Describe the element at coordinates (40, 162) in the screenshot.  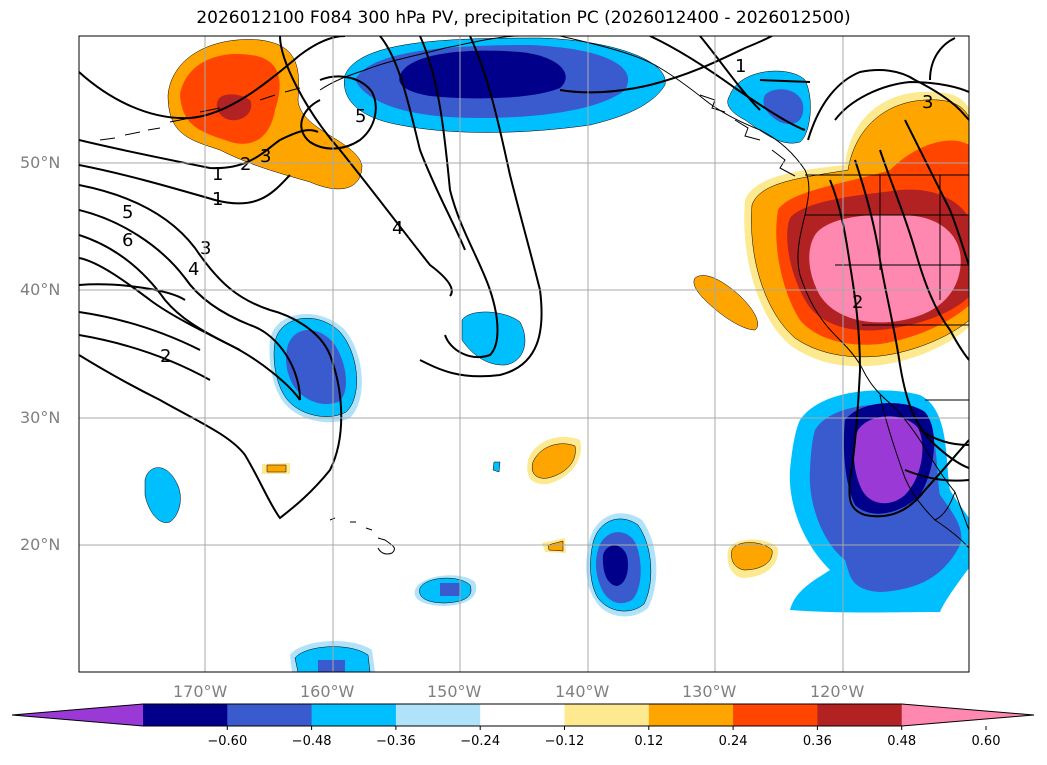
I see `y-tick-label: 50°N` at that location.